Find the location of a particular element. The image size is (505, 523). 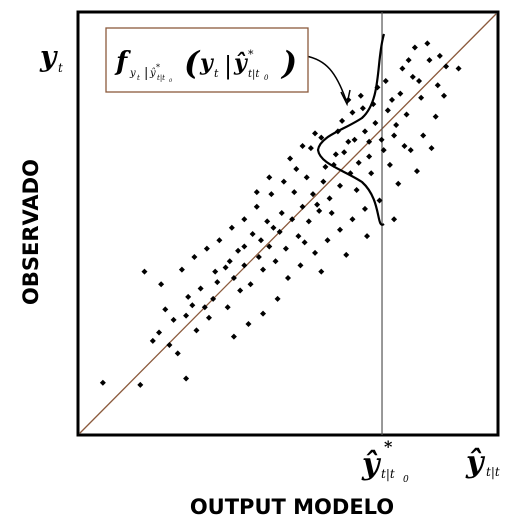

formula-f: f is located at coordinates (122, 62).